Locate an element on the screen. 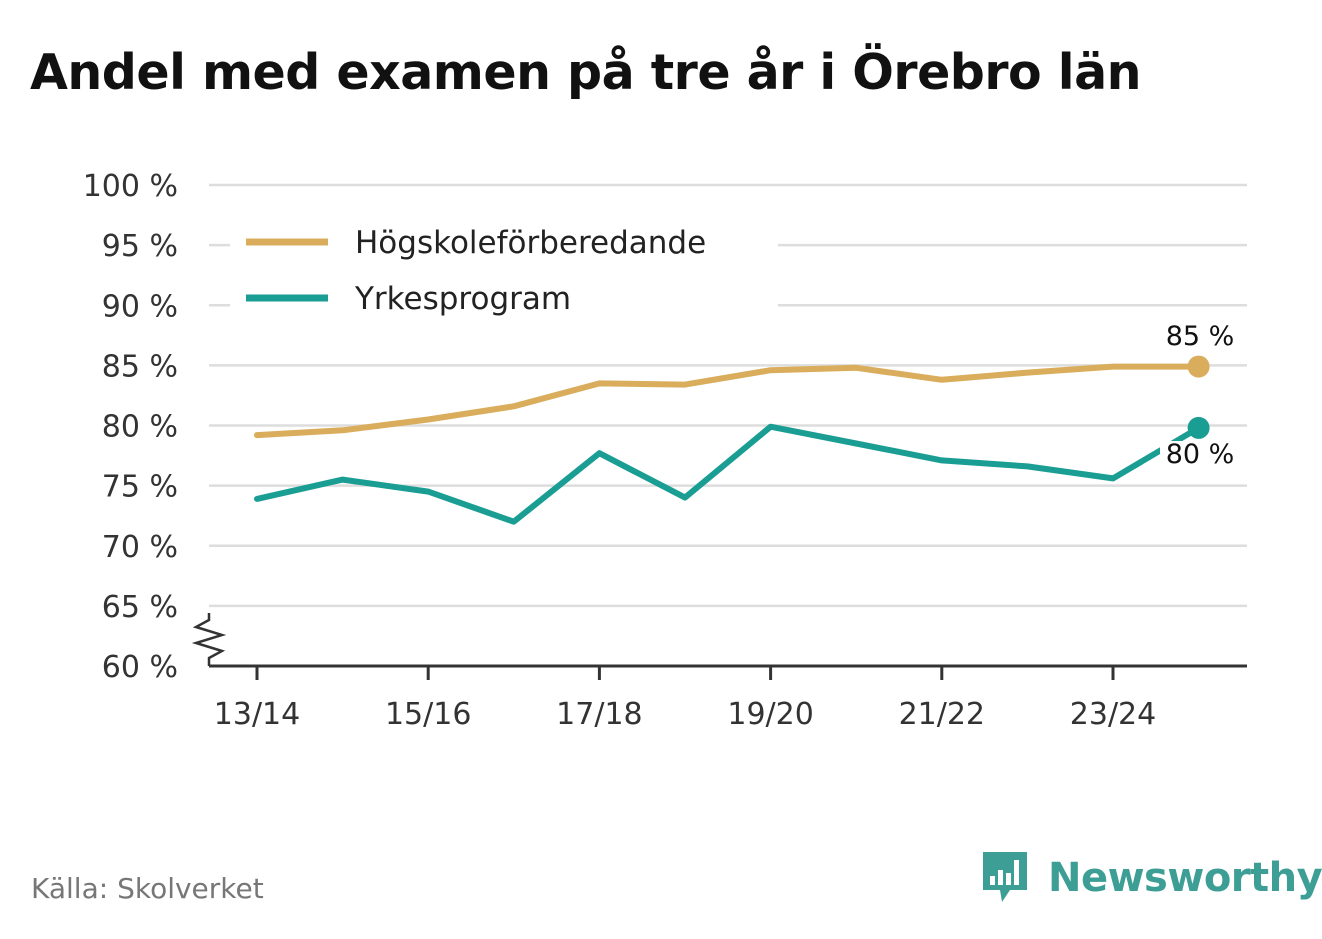  x-tick-label: 13/14 is located at coordinates (257, 714).